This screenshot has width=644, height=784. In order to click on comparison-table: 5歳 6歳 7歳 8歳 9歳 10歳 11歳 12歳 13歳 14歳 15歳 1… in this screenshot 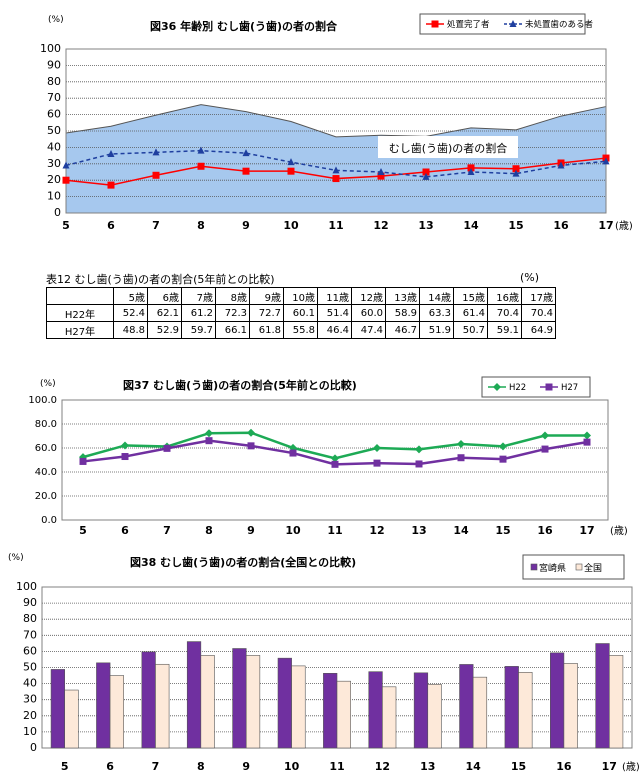, I will do `click(301, 313)`.